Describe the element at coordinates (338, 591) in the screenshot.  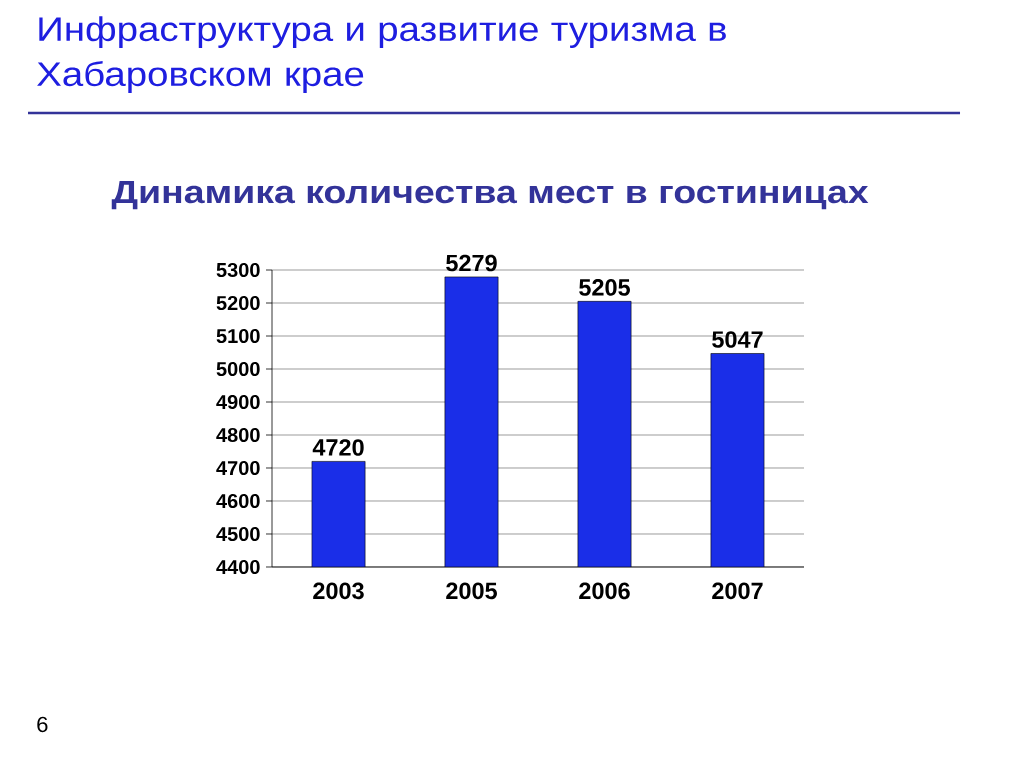
I see `x-tick-label: 2003` at that location.